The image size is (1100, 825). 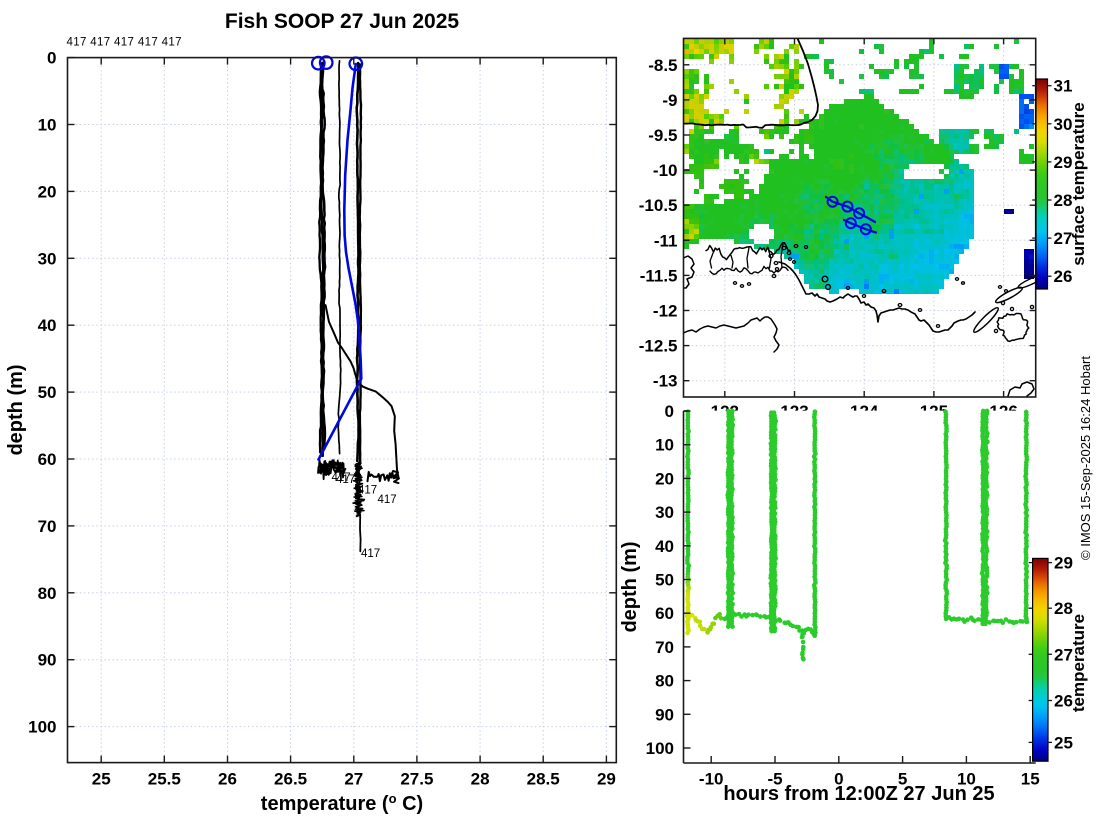 I want to click on svg-text: -10.5, so click(x=658, y=205).